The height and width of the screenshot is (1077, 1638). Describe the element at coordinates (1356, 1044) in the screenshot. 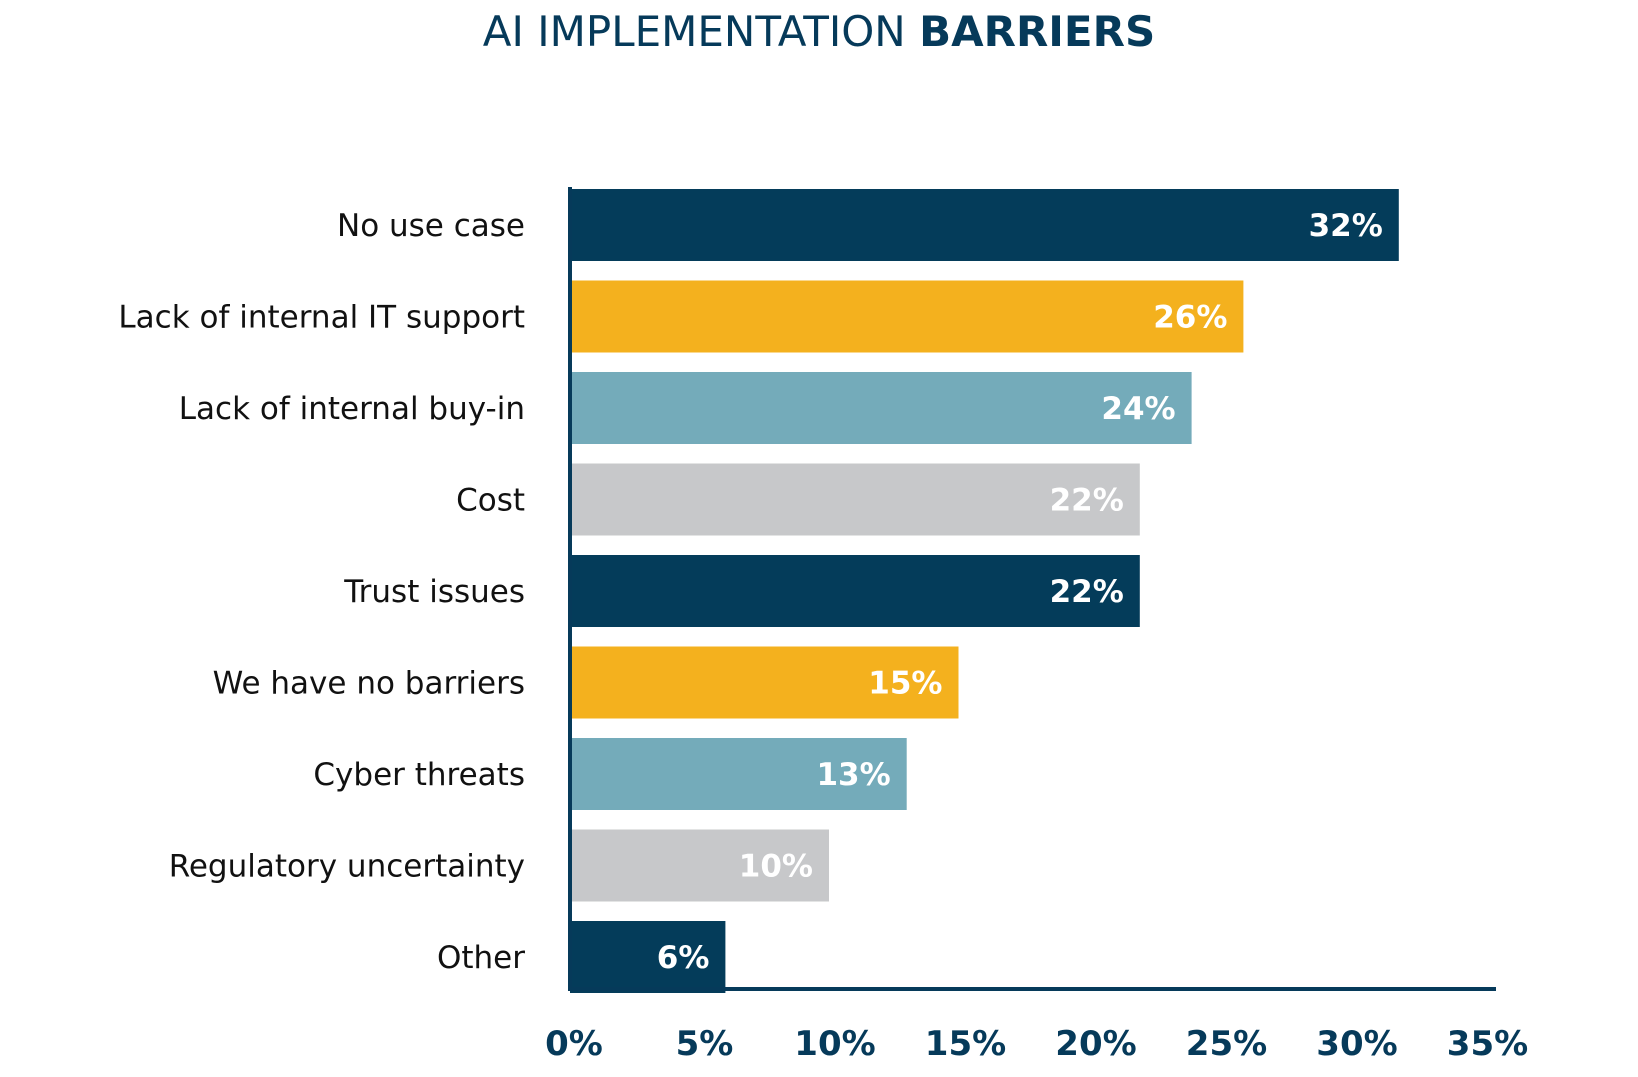

I see `x-tick-label: 30%` at that location.